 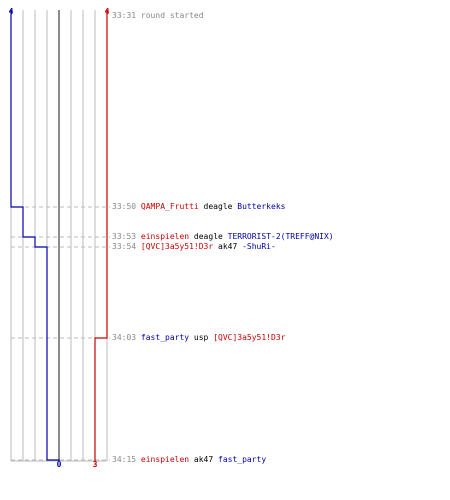 I want to click on event-row: 33:31 round started, so click(x=158, y=16).